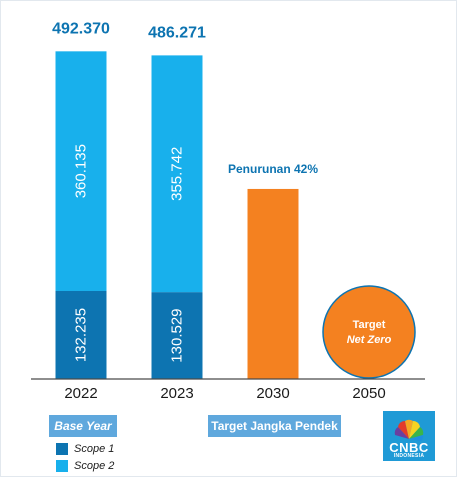 This screenshot has width=459, height=480. I want to click on bar-scope-1-2023, so click(177, 335).